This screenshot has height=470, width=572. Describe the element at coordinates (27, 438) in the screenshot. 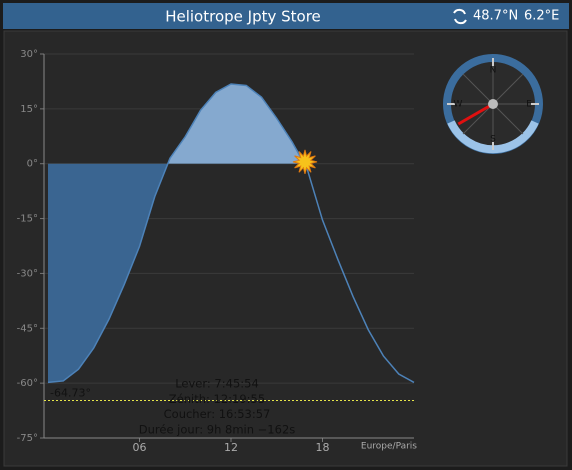

I see `y-tick-label: -75°` at that location.